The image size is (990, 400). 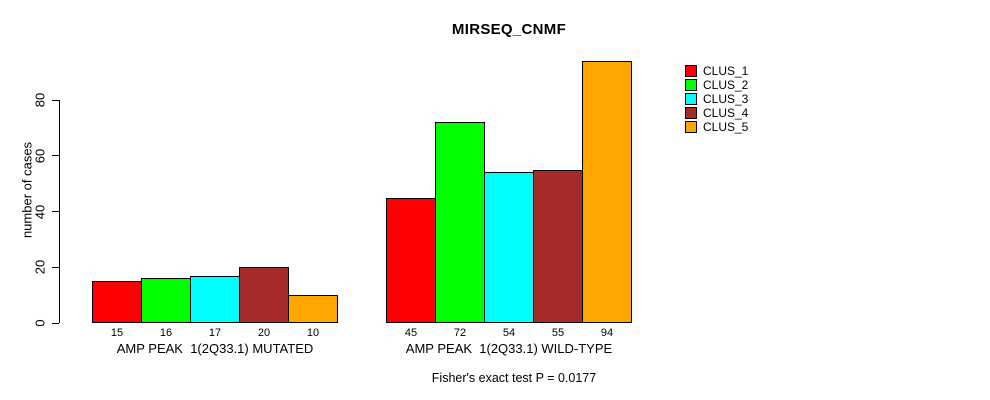 What do you see at coordinates (726, 71) in the screenshot?
I see `legend-label: CLUS_1` at bounding box center [726, 71].